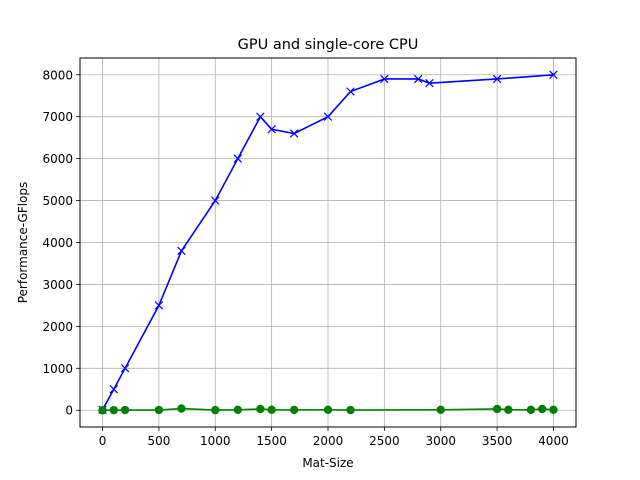  I want to click on y-tick-label: 7000, so click(57, 117).